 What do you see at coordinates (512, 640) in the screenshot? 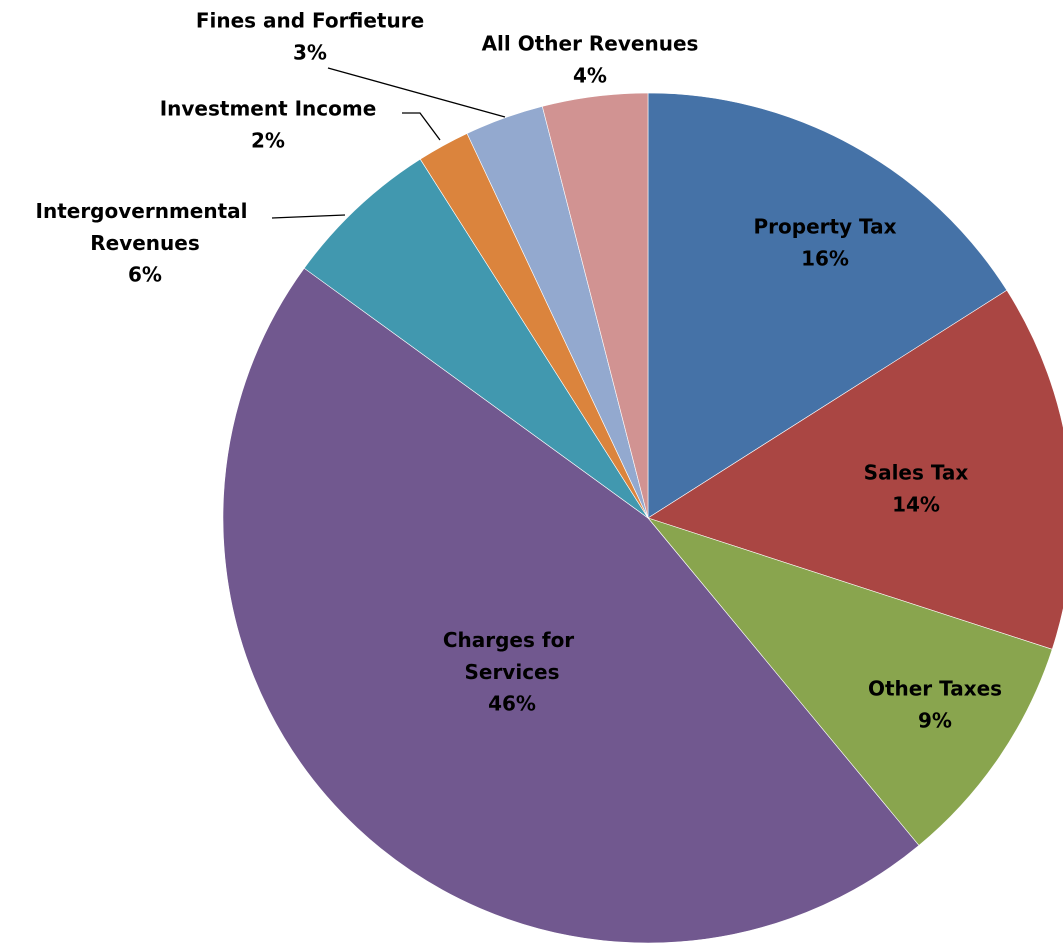
I see `label-line: Charges for` at bounding box center [512, 640].